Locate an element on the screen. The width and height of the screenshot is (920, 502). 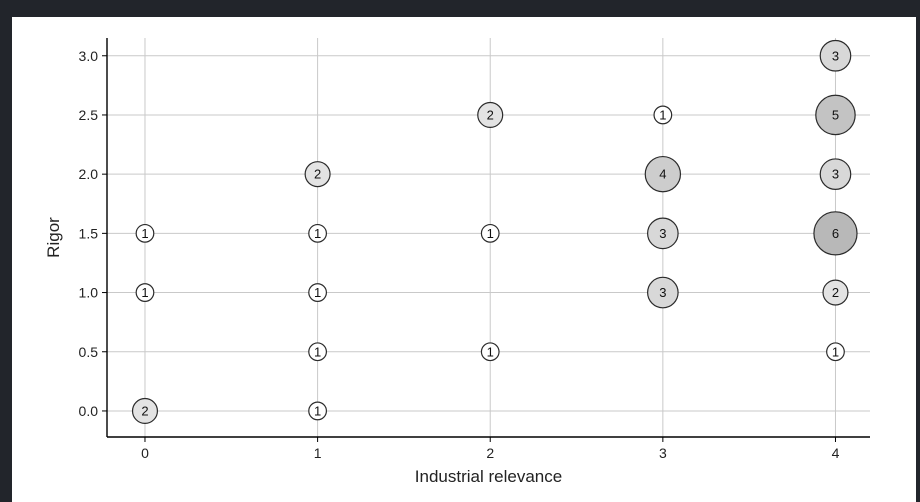
x-tick-label: 3 is located at coordinates (663, 453).